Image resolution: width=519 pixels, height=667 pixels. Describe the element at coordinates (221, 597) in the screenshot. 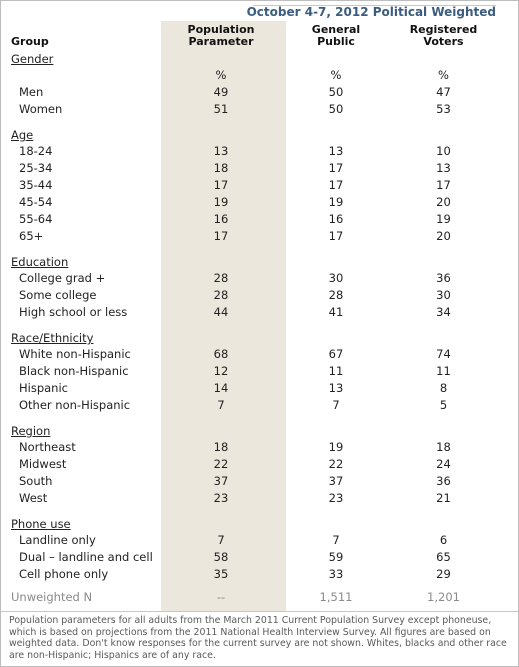

I see `unweighted-population: --` at that location.